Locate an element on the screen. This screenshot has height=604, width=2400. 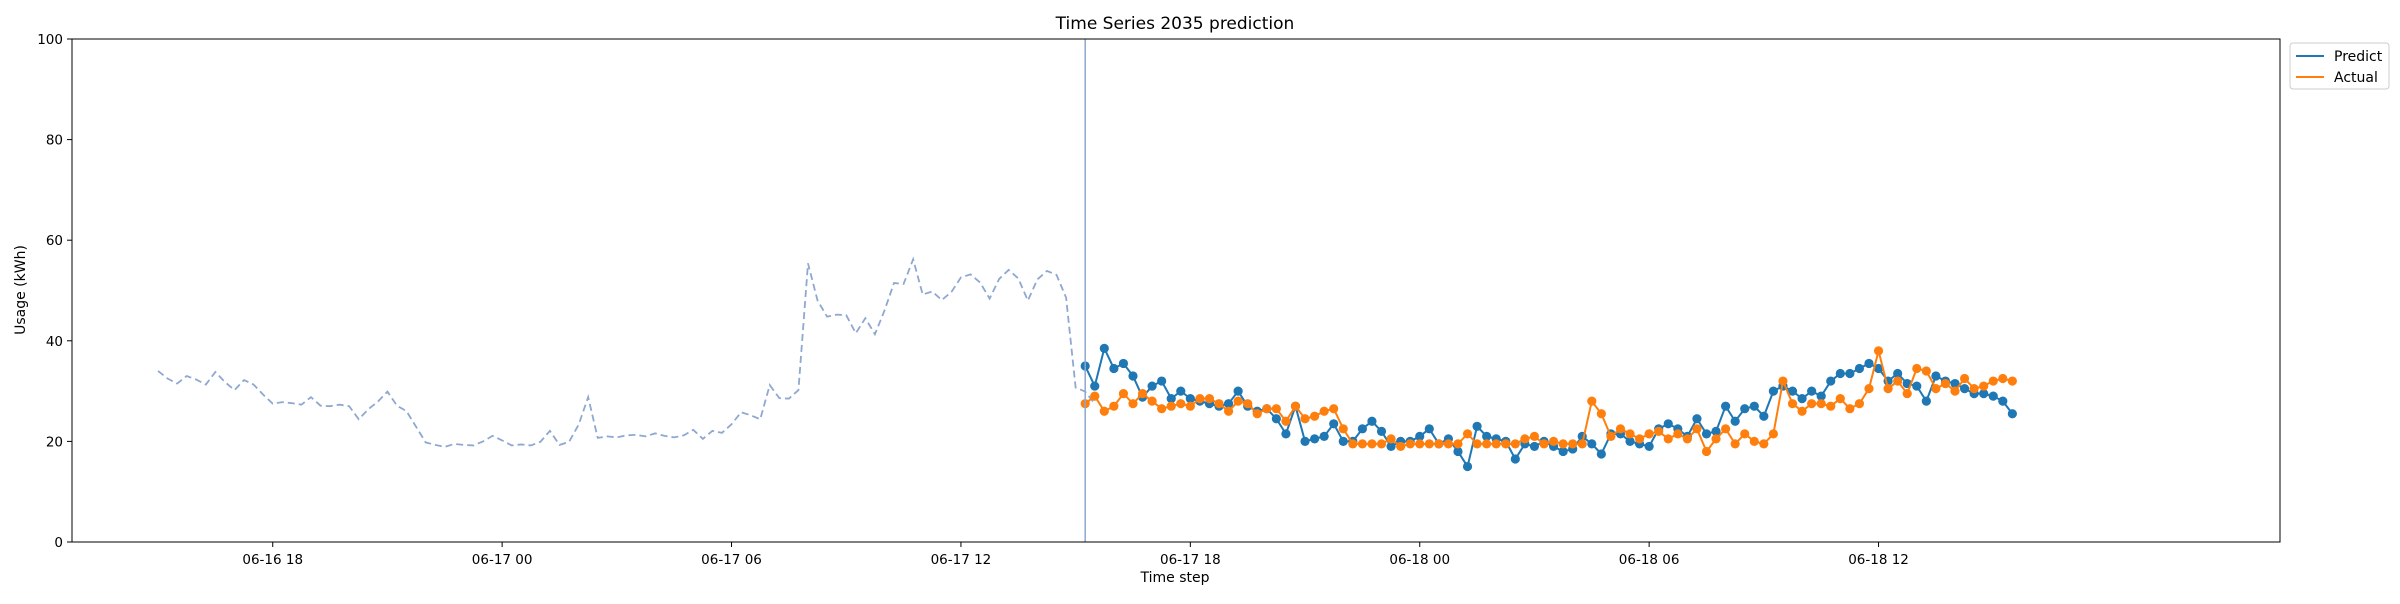
x-tick-label: 06-16 18 is located at coordinates (272, 560).